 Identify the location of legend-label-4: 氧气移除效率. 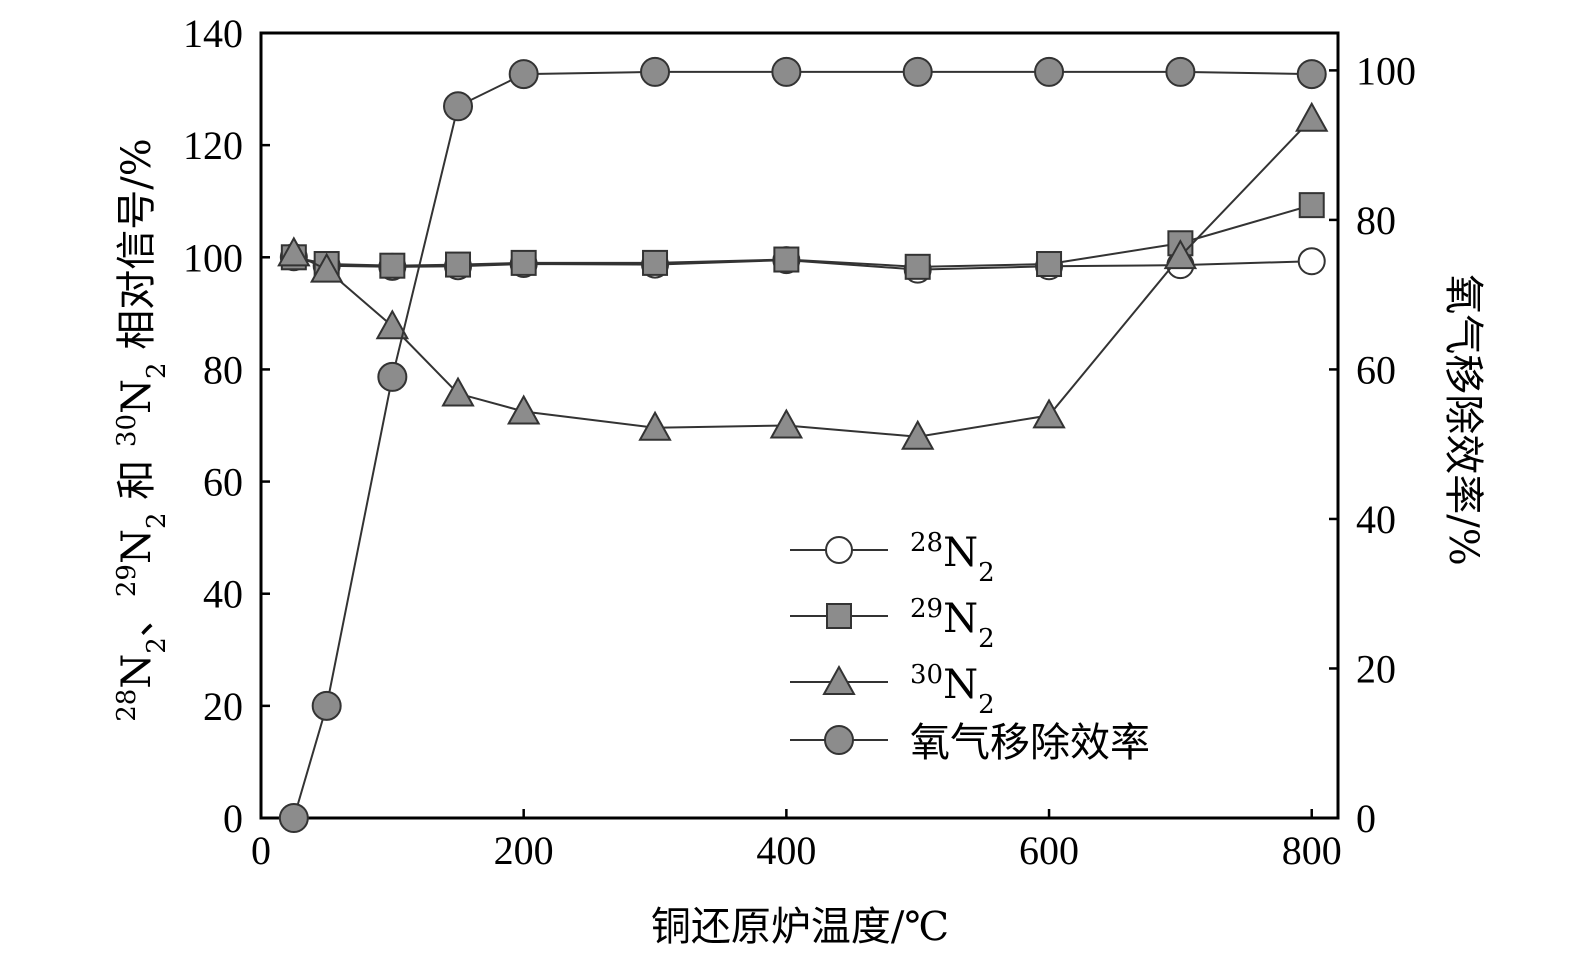
(1030, 743).